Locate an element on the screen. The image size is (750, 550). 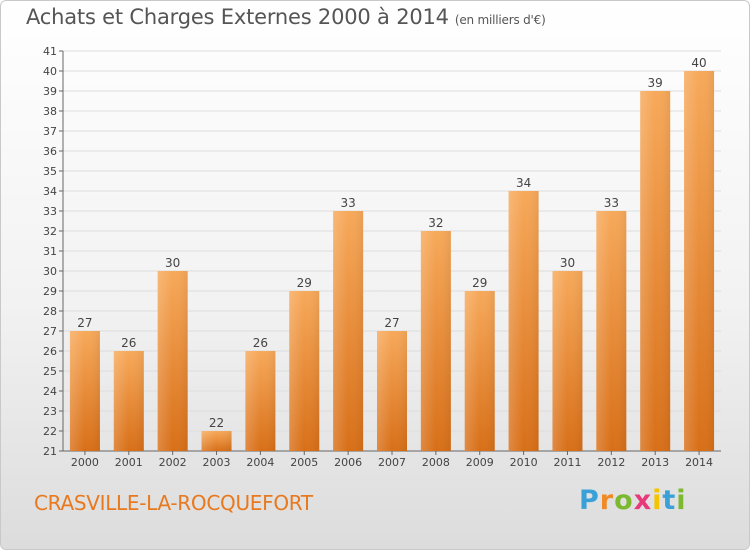
y-tick-label: 21 is located at coordinates (50, 451).